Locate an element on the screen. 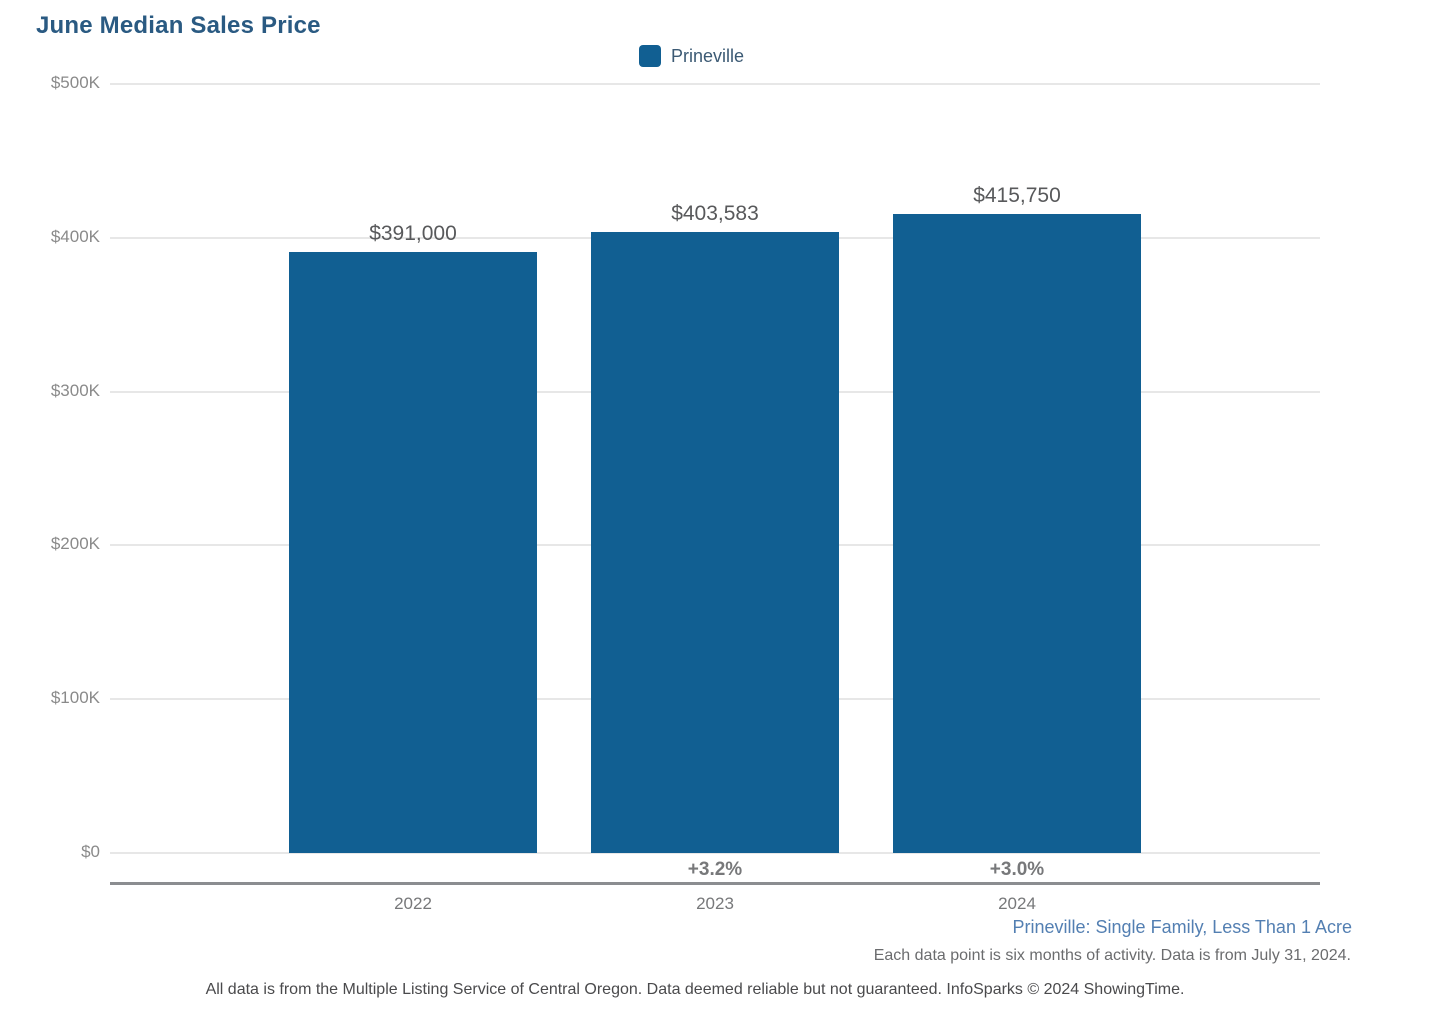 Image resolution: width=1441 pixels, height=1021 pixels. change-label: +3.0% is located at coordinates (1017, 869).